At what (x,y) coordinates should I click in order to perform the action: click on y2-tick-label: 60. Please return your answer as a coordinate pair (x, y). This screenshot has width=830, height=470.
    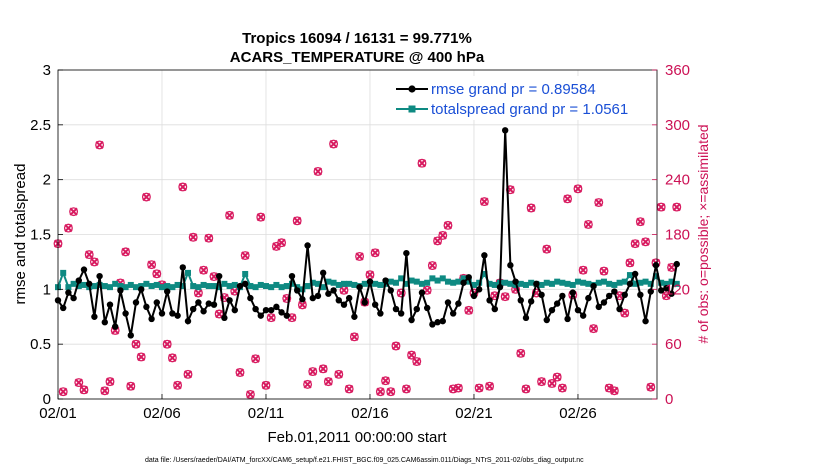
    Looking at the image, I should click on (673, 344).